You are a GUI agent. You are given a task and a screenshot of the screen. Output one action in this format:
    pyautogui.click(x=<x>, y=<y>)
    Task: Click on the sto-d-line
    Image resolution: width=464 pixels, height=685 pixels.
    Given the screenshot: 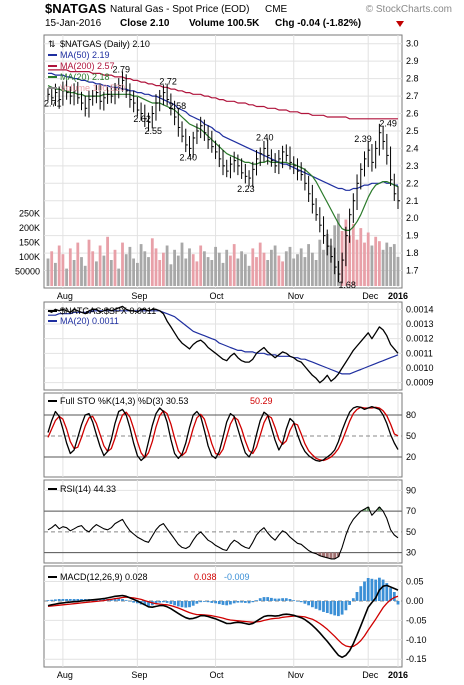 What is the action you would take?
    pyautogui.click(x=223, y=434)
    